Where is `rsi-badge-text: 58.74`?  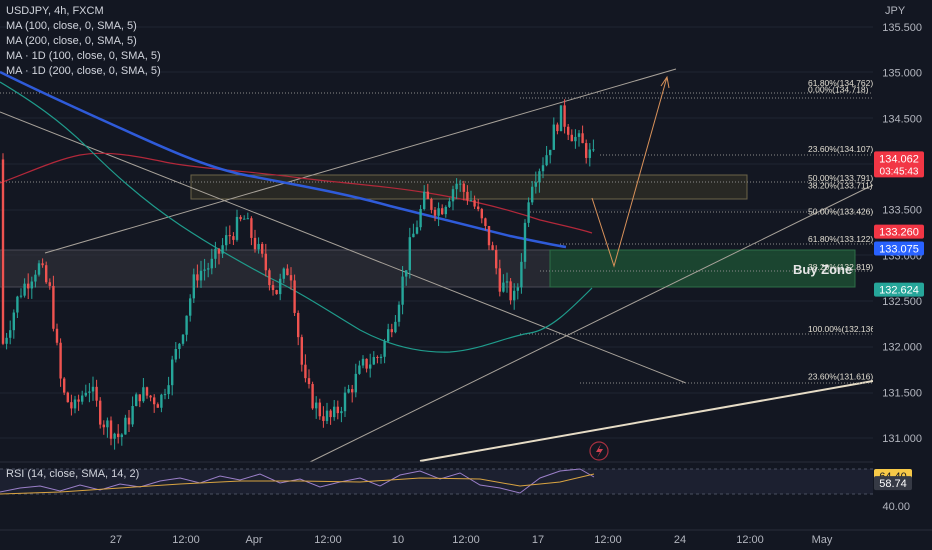
rsi-badge-text: 58.74 is located at coordinates (893, 484).